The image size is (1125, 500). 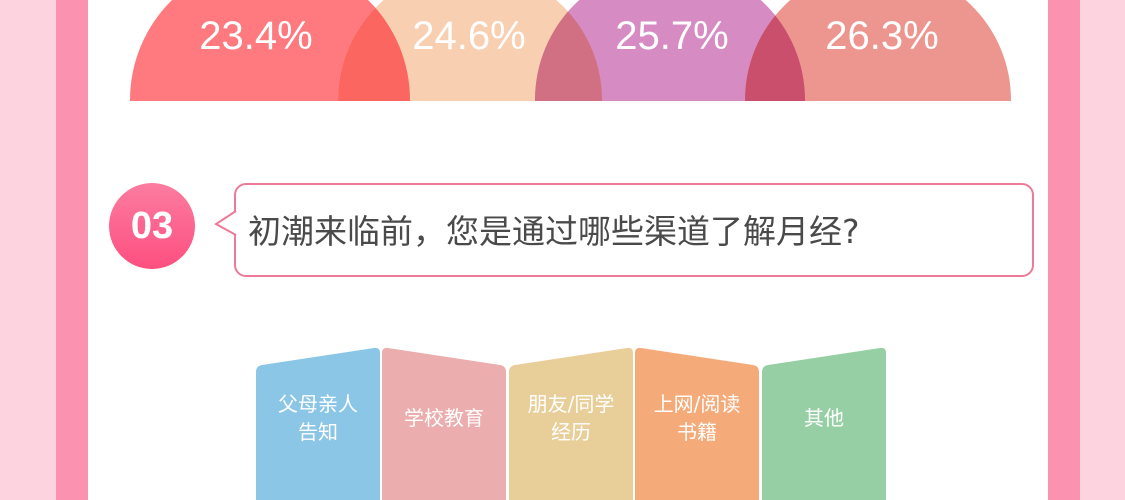 I want to click on option-line: 学校教育, so click(x=444, y=418).